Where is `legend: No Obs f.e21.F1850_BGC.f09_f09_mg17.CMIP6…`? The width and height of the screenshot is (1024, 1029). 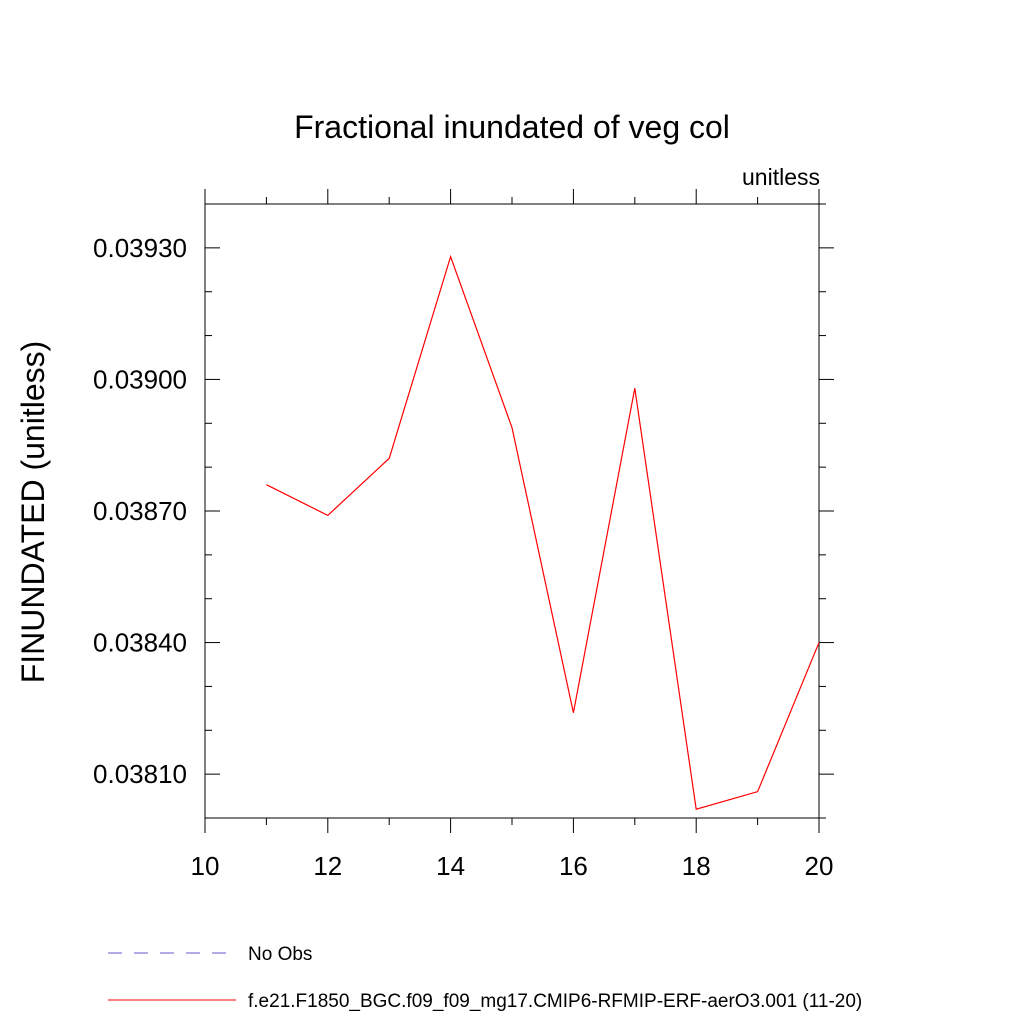
legend: No Obs f.e21.F1850_BGC.f09_f09_mg17.CMIP6… is located at coordinates (485, 978).